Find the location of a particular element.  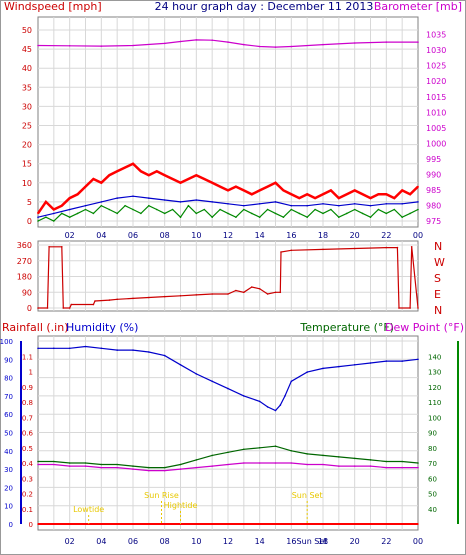

compass-label: N is located at coordinates (438, 310).